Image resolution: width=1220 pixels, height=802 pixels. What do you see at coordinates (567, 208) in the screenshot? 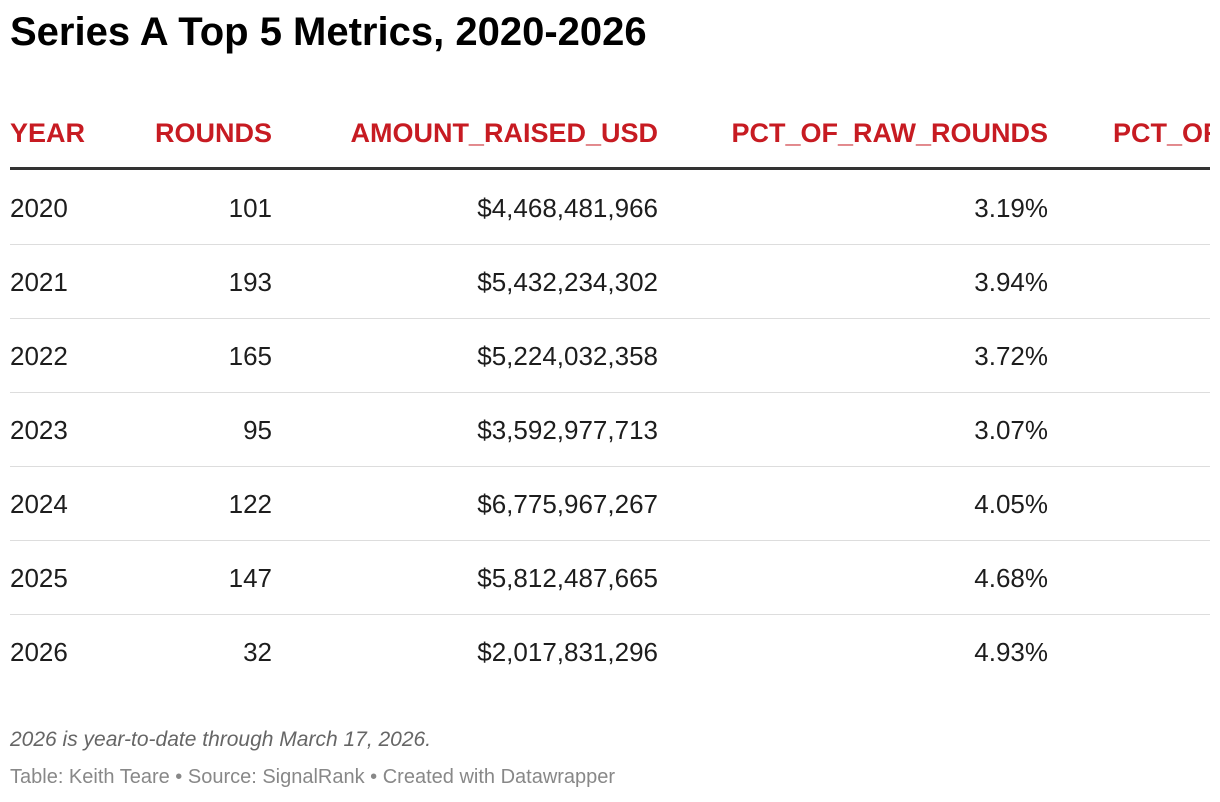
I see `table-cell: $4,468,481,966` at bounding box center [567, 208].